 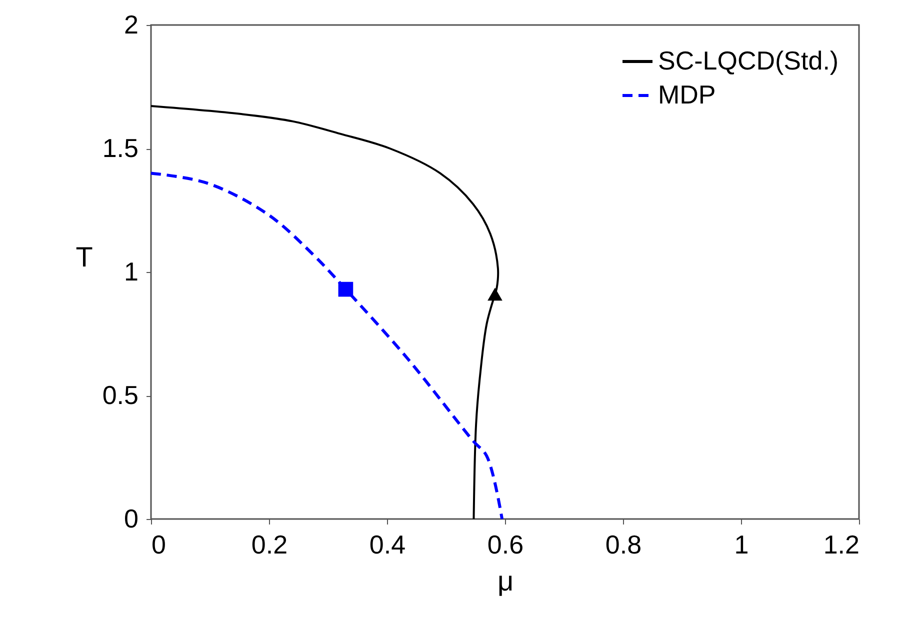 What do you see at coordinates (131, 25) in the screenshot?
I see `y-tick-label: 2` at bounding box center [131, 25].